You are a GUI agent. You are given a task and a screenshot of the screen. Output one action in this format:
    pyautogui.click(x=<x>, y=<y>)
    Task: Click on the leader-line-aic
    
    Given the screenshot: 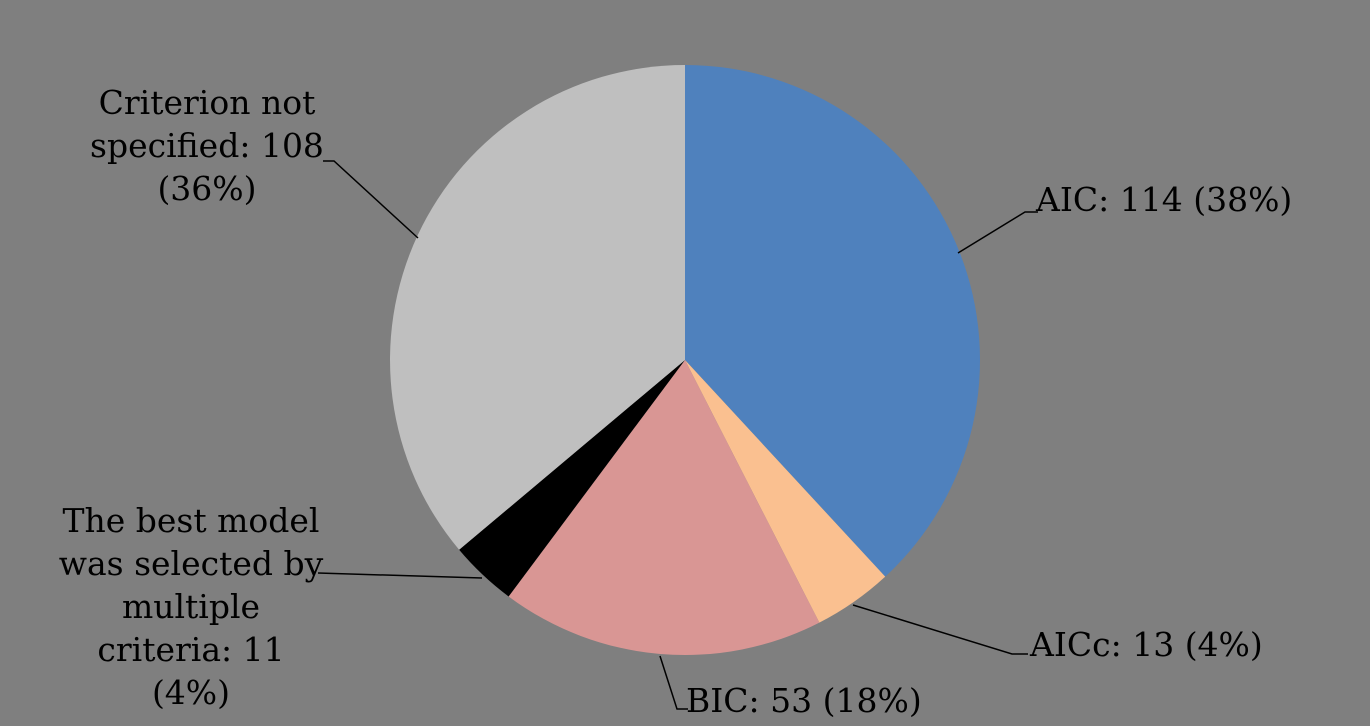 What is the action you would take?
    pyautogui.click(x=997, y=232)
    